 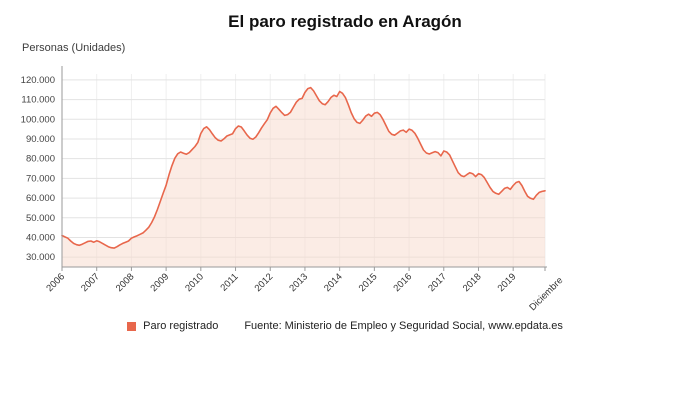 What do you see at coordinates (125, 282) in the screenshot?
I see `x-tick-label: 2008` at bounding box center [125, 282].